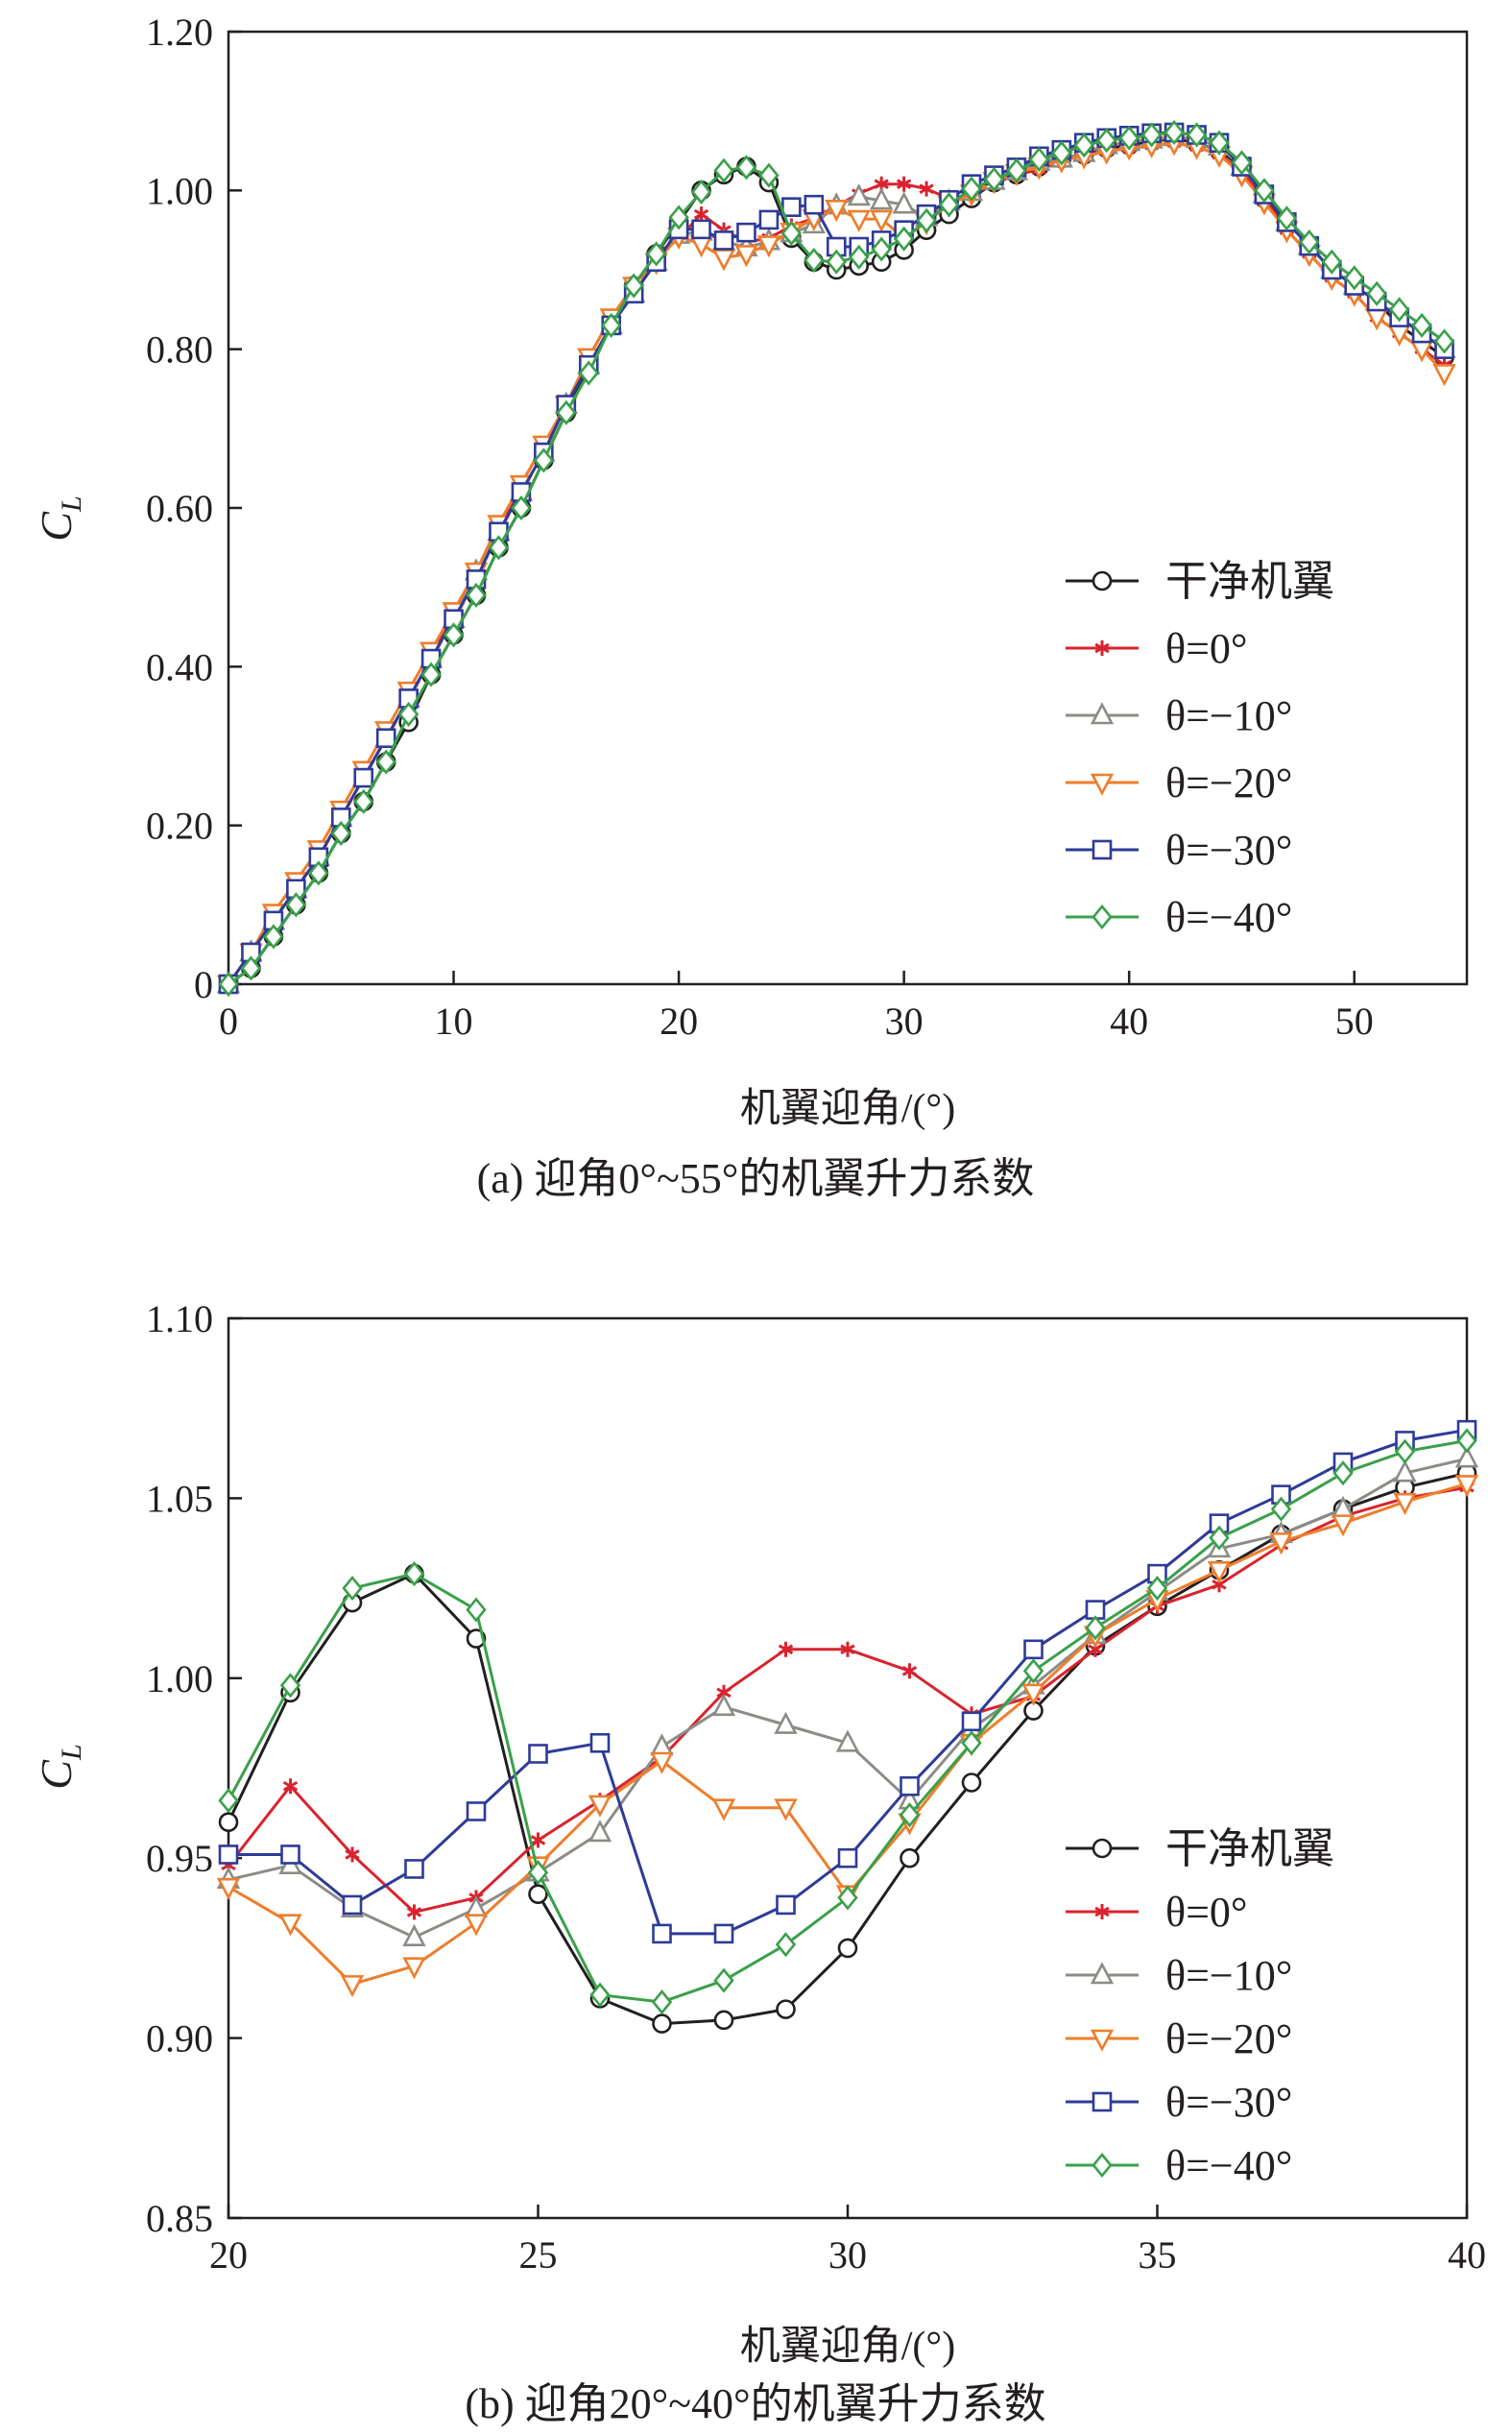 The height and width of the screenshot is (2435, 1512). I want to click on y-tick-label: 1.05, so click(179, 1499).